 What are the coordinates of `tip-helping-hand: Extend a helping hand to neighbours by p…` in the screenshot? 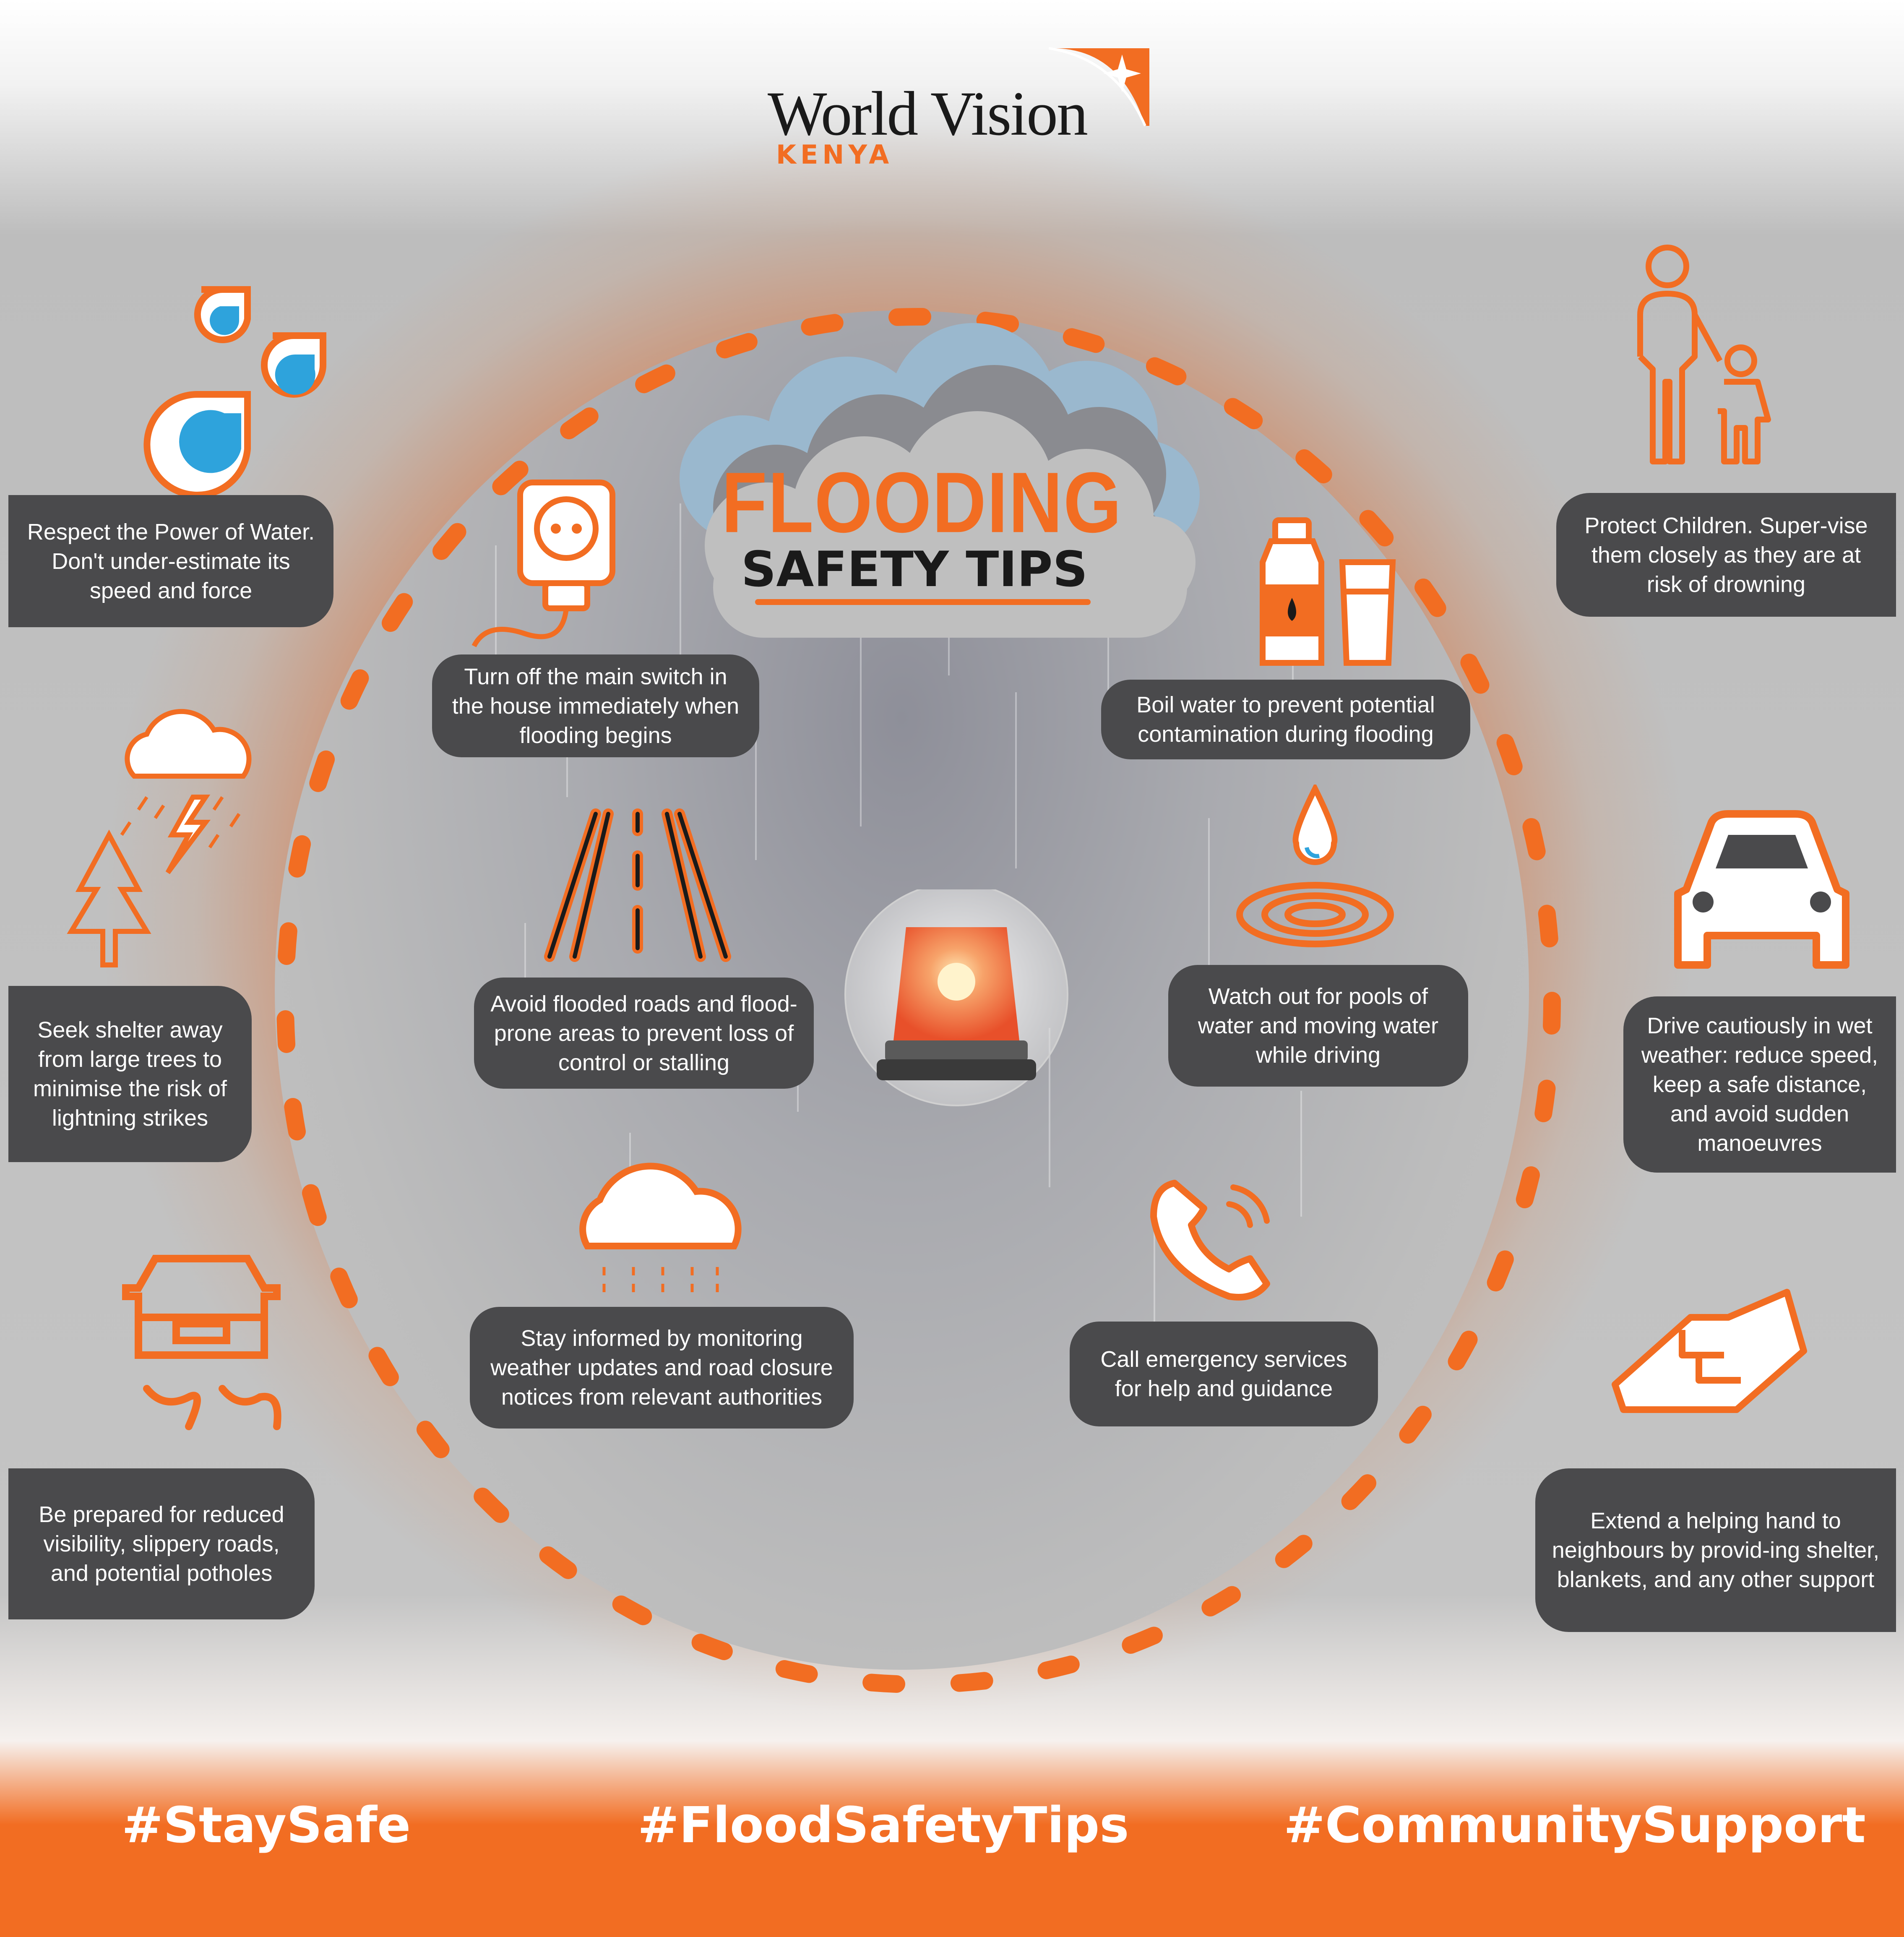 It's located at (1716, 1550).